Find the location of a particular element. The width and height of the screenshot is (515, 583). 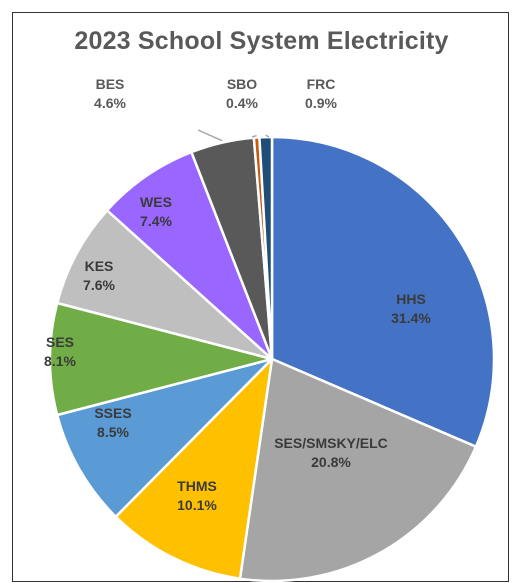

slice-label-percent-ses-smsky-elc: 20.8% is located at coordinates (331, 462).